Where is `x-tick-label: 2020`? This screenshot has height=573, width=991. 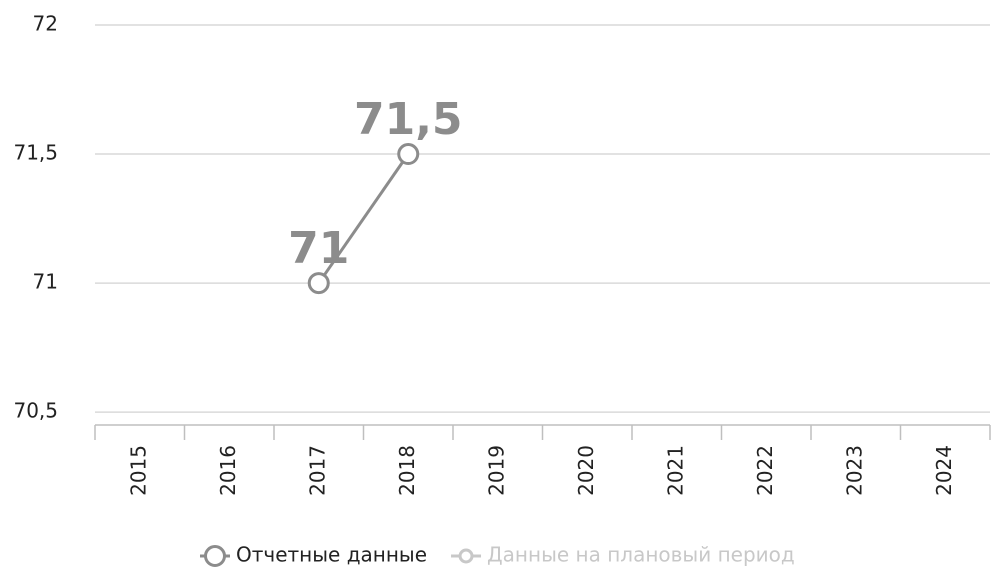
x-tick-label: 2020 is located at coordinates (586, 470).